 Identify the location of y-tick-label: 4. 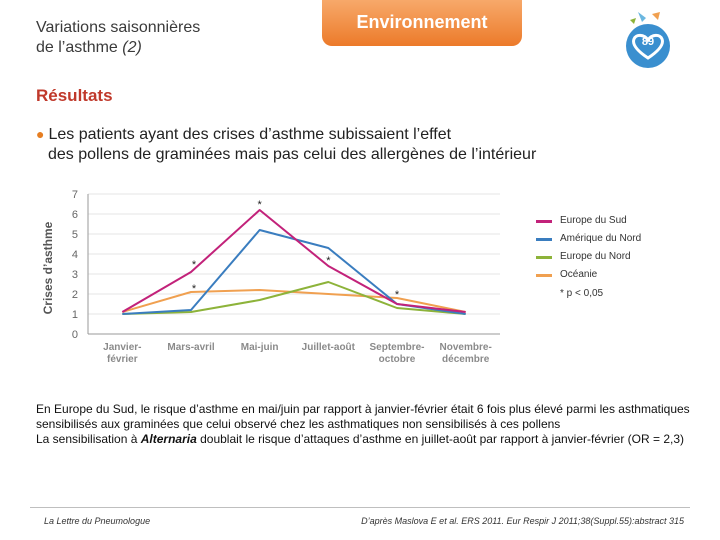
(75, 255).